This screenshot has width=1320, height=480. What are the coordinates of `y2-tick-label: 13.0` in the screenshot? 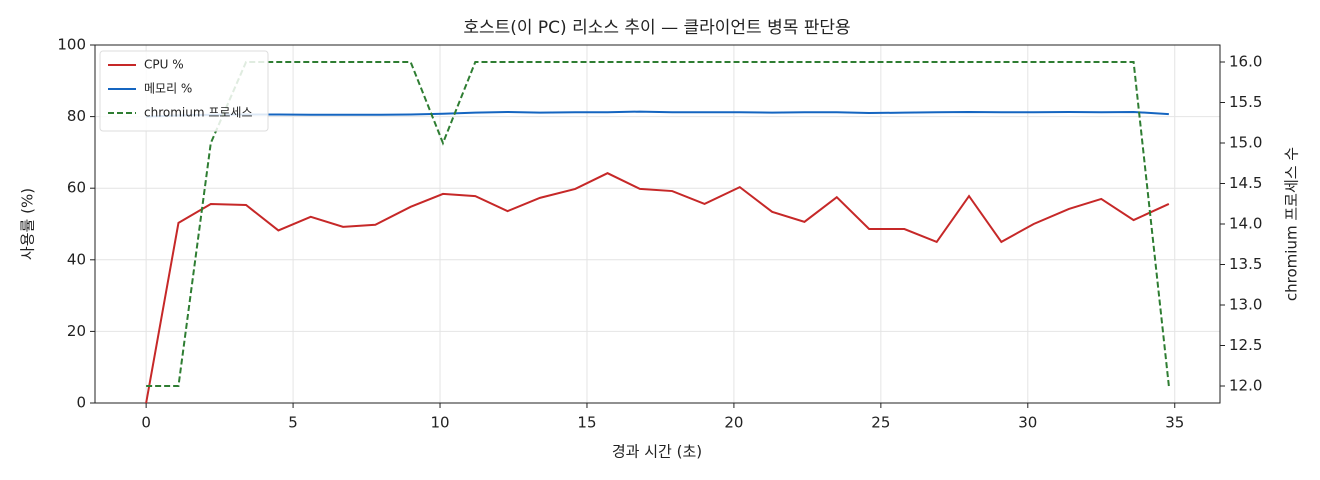 It's located at (1245, 304).